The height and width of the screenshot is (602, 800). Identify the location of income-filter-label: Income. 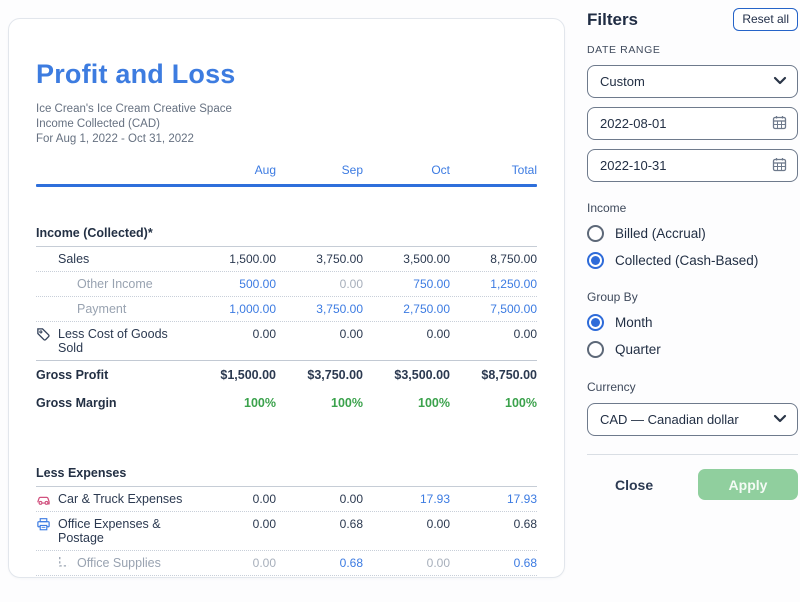
(607, 208).